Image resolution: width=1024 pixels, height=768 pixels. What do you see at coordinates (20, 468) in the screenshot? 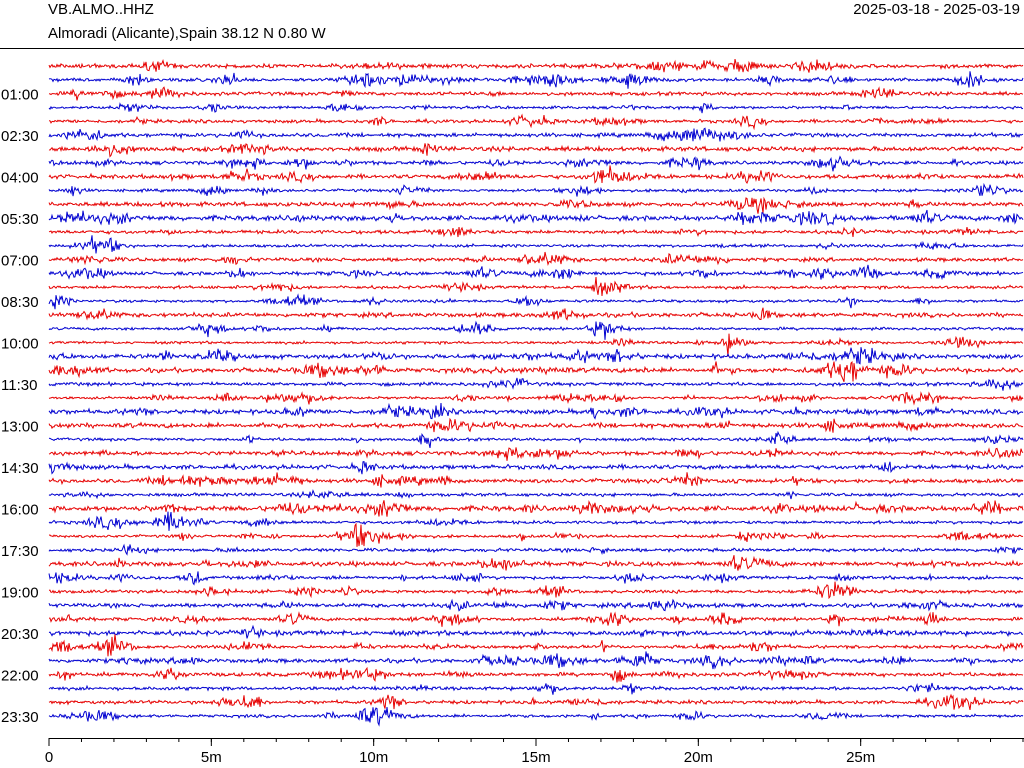
I see `row-time-label: 14:30` at bounding box center [20, 468].